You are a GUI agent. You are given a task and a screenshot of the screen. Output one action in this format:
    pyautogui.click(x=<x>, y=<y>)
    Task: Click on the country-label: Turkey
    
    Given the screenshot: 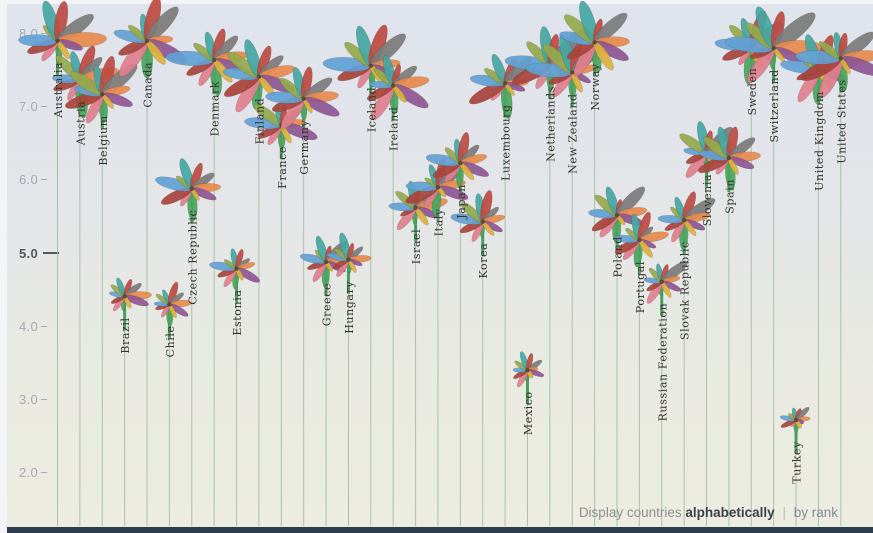 What is the action you would take?
    pyautogui.click(x=797, y=462)
    